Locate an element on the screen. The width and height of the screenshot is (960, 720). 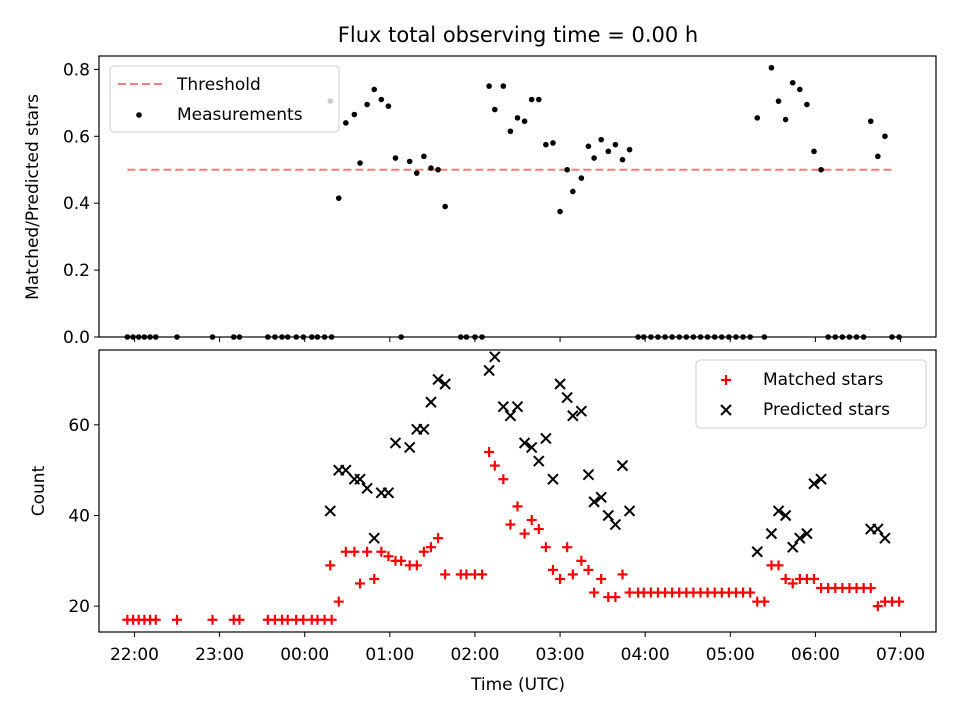
bottom-y-tick-label: 20 is located at coordinates (79, 607).